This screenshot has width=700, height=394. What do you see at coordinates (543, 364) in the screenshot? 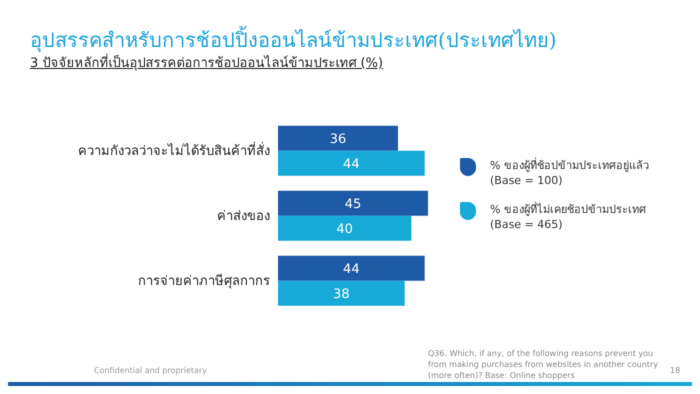
I see `text: Q36. Which, if any, of the following reasons prevent you from making purchases from websites in another country (more often)? Base: Online shoppers` at bounding box center [543, 364].